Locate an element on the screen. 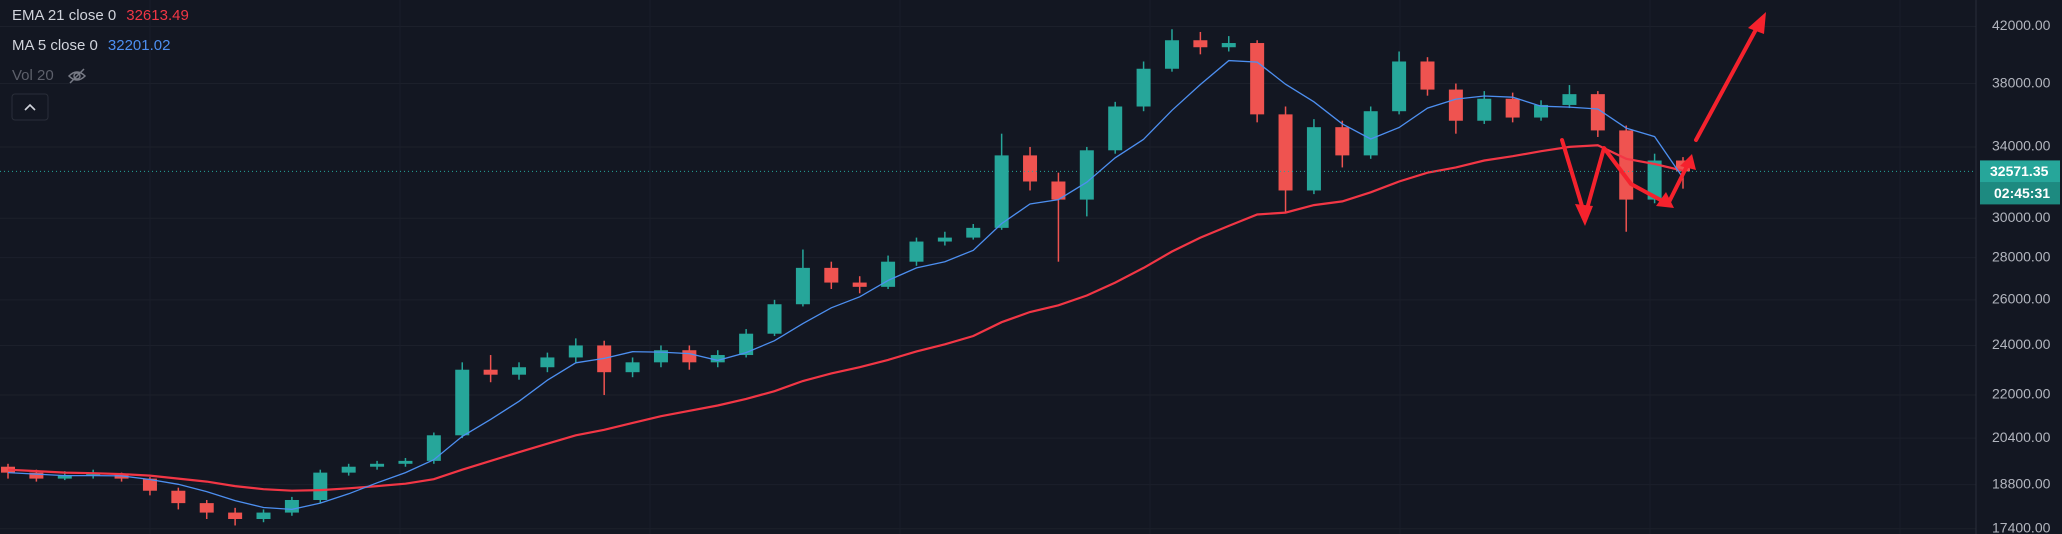  y-tick-label: 17400.00 is located at coordinates (2021, 526).